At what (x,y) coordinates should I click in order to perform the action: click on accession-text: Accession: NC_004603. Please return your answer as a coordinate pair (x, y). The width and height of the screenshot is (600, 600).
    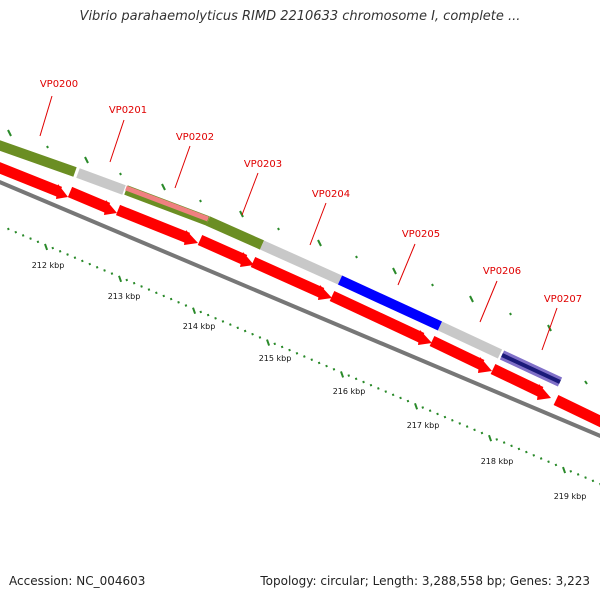
    Looking at the image, I should click on (77, 581).